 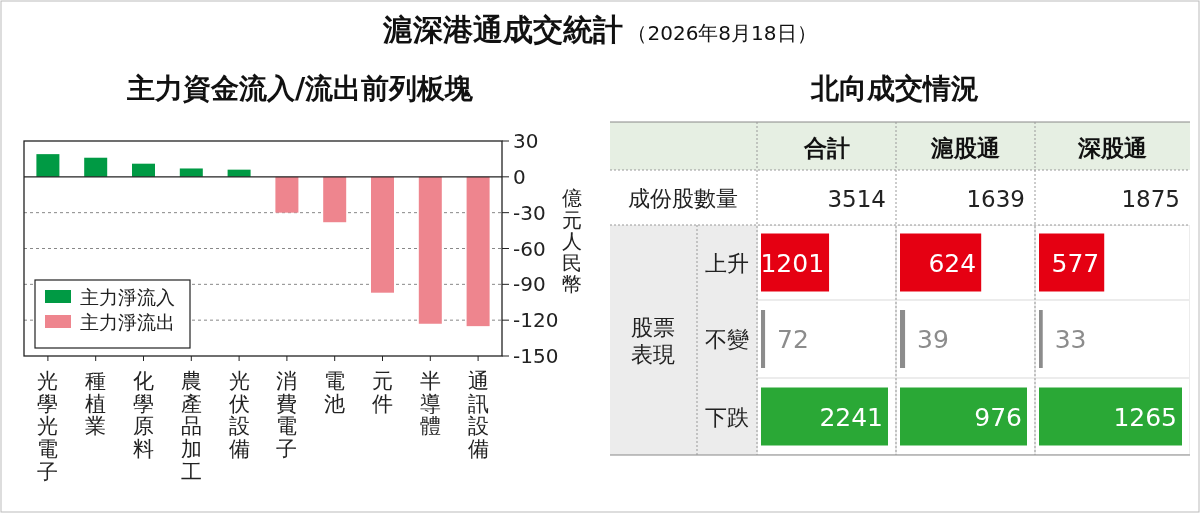 I want to click on chart-title: 滬股通, so click(x=965, y=148).